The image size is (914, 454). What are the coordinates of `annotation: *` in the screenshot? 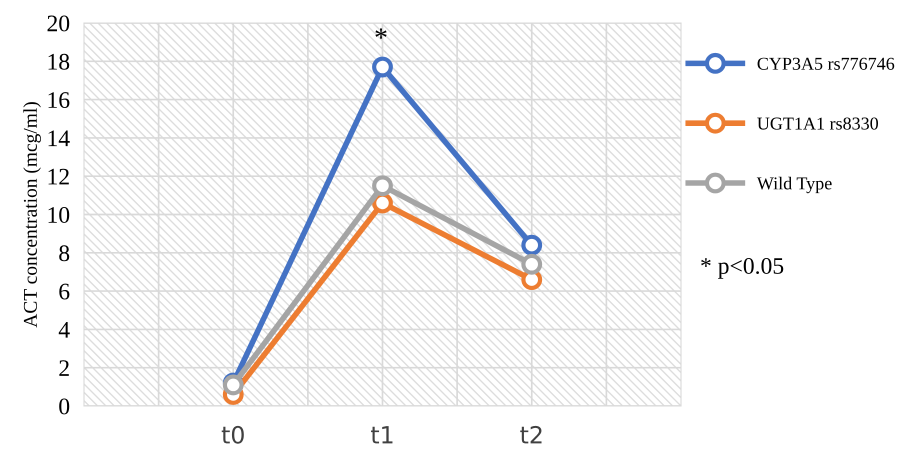 It's located at (381, 33).